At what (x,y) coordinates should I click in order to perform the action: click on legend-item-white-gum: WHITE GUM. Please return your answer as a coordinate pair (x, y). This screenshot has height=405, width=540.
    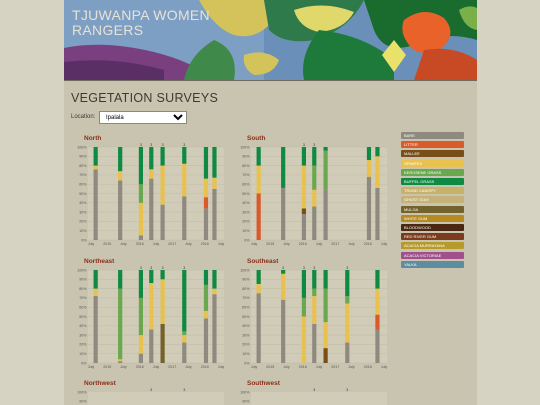
    Looking at the image, I should click on (432, 218).